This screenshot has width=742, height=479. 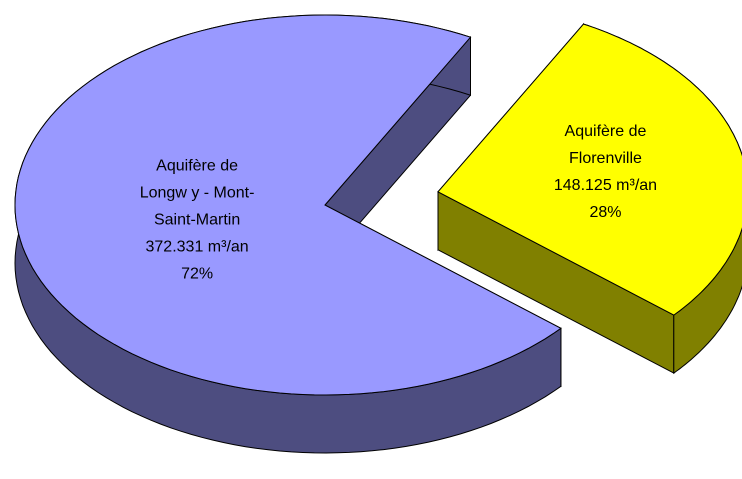 I want to click on value-label: 372.331 m³/an, so click(x=197, y=247).